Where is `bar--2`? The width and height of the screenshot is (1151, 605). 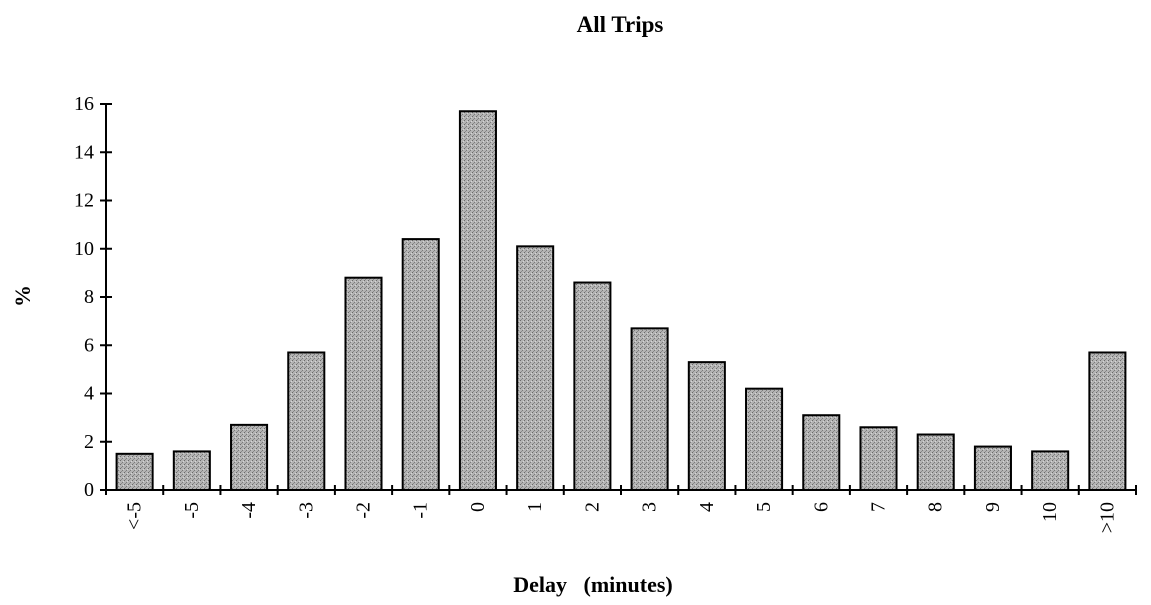
bar--2 is located at coordinates (363, 384).